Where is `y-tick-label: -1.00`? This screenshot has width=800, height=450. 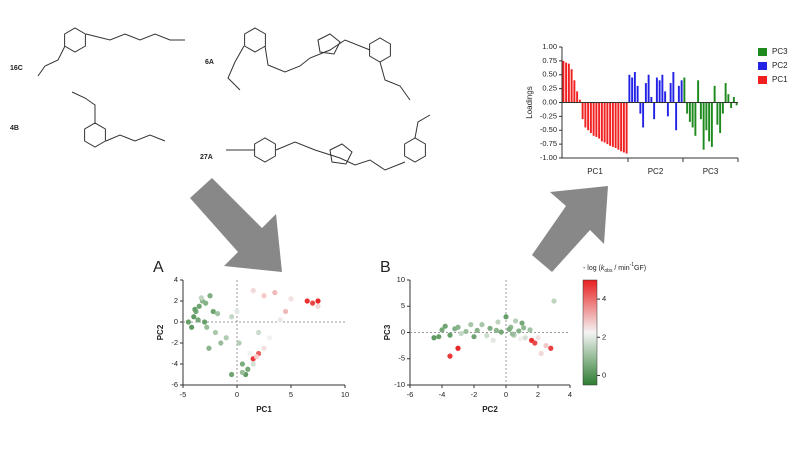
y-tick-label: -1.00 is located at coordinates (548, 157).